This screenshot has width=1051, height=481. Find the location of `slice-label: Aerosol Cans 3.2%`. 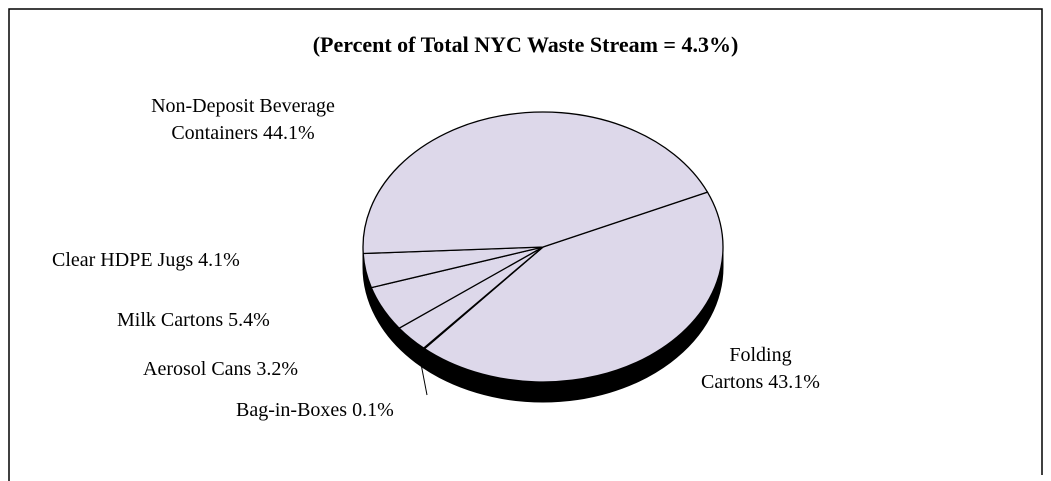

slice-label: Aerosol Cans 3.2% is located at coordinates (293, 369).